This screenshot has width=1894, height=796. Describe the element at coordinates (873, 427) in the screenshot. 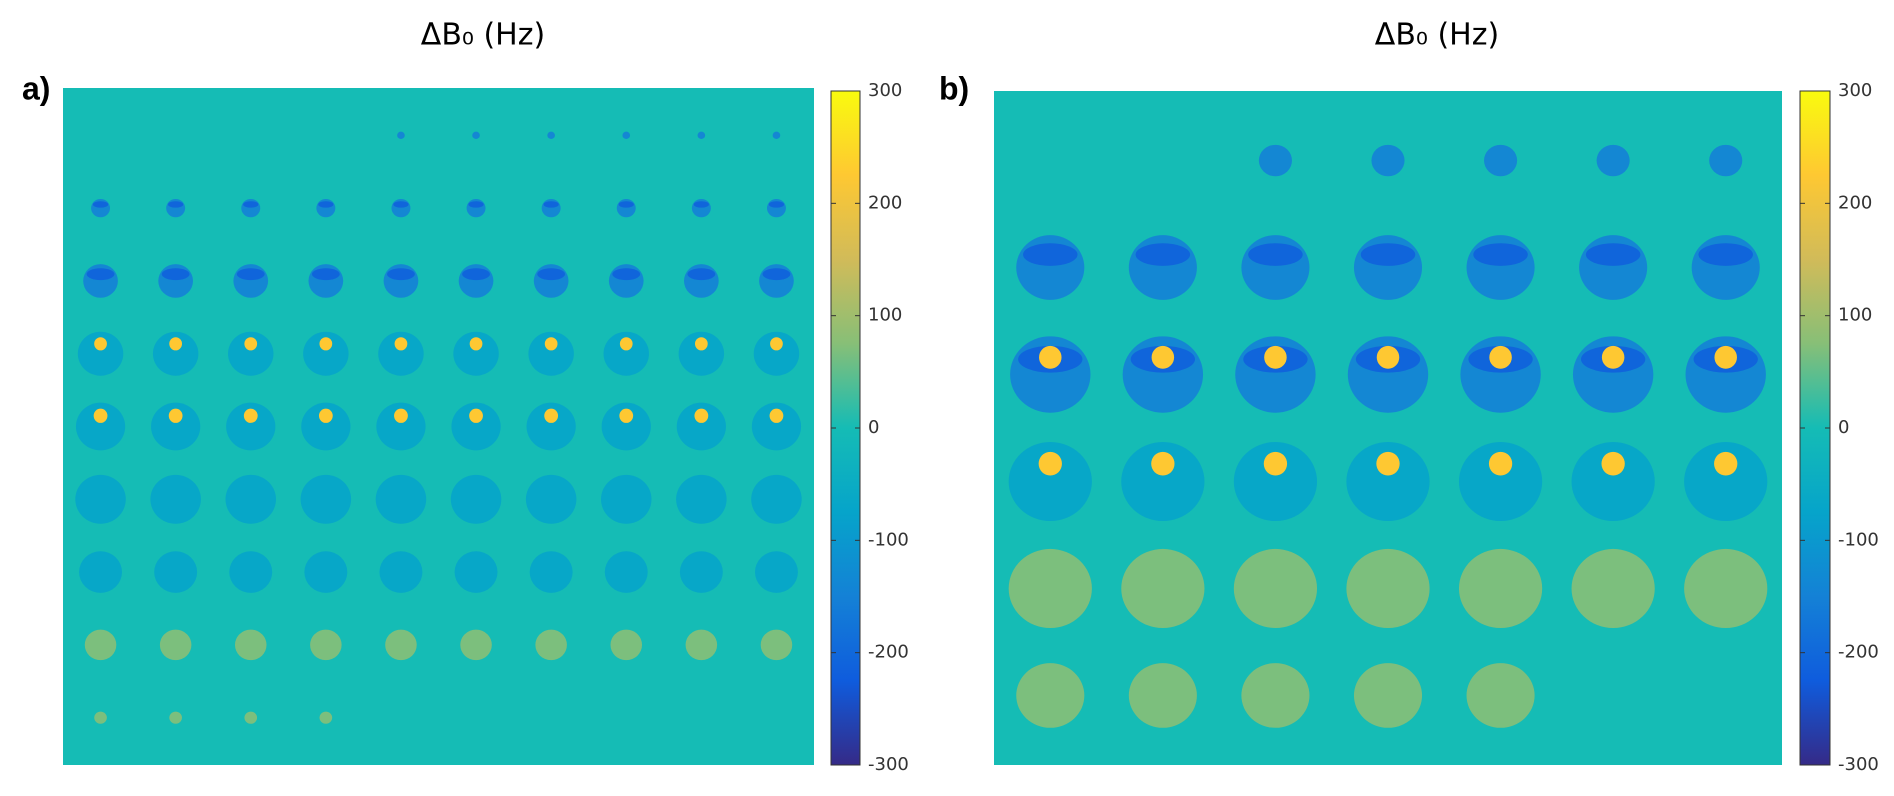

I see `colorbar-tick-label: 0` at that location.